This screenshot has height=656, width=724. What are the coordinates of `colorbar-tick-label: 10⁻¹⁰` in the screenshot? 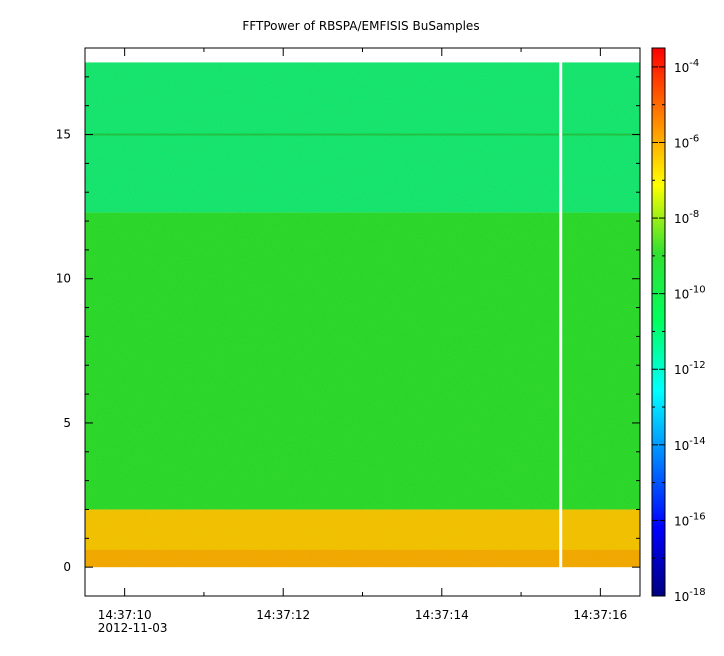 It's located at (690, 293).